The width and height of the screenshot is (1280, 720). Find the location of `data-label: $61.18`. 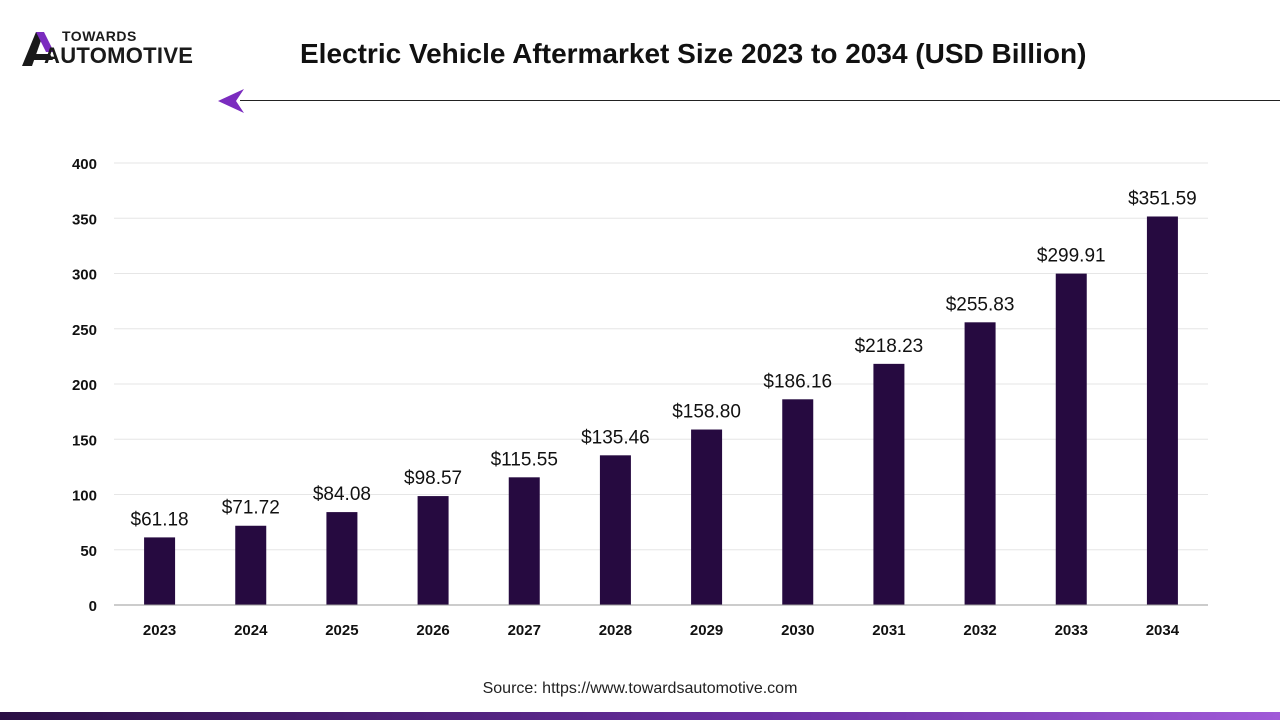

data-label: $61.18 is located at coordinates (160, 519).